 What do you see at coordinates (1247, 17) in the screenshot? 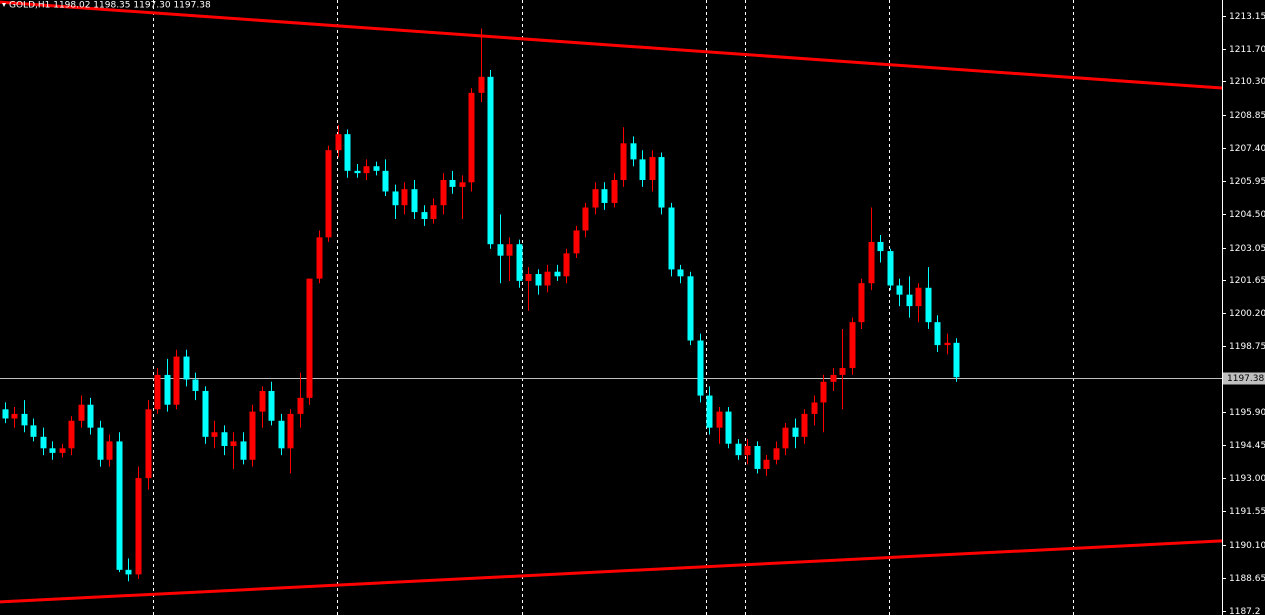
I see `y-tick-label: 1213.15` at bounding box center [1247, 17].